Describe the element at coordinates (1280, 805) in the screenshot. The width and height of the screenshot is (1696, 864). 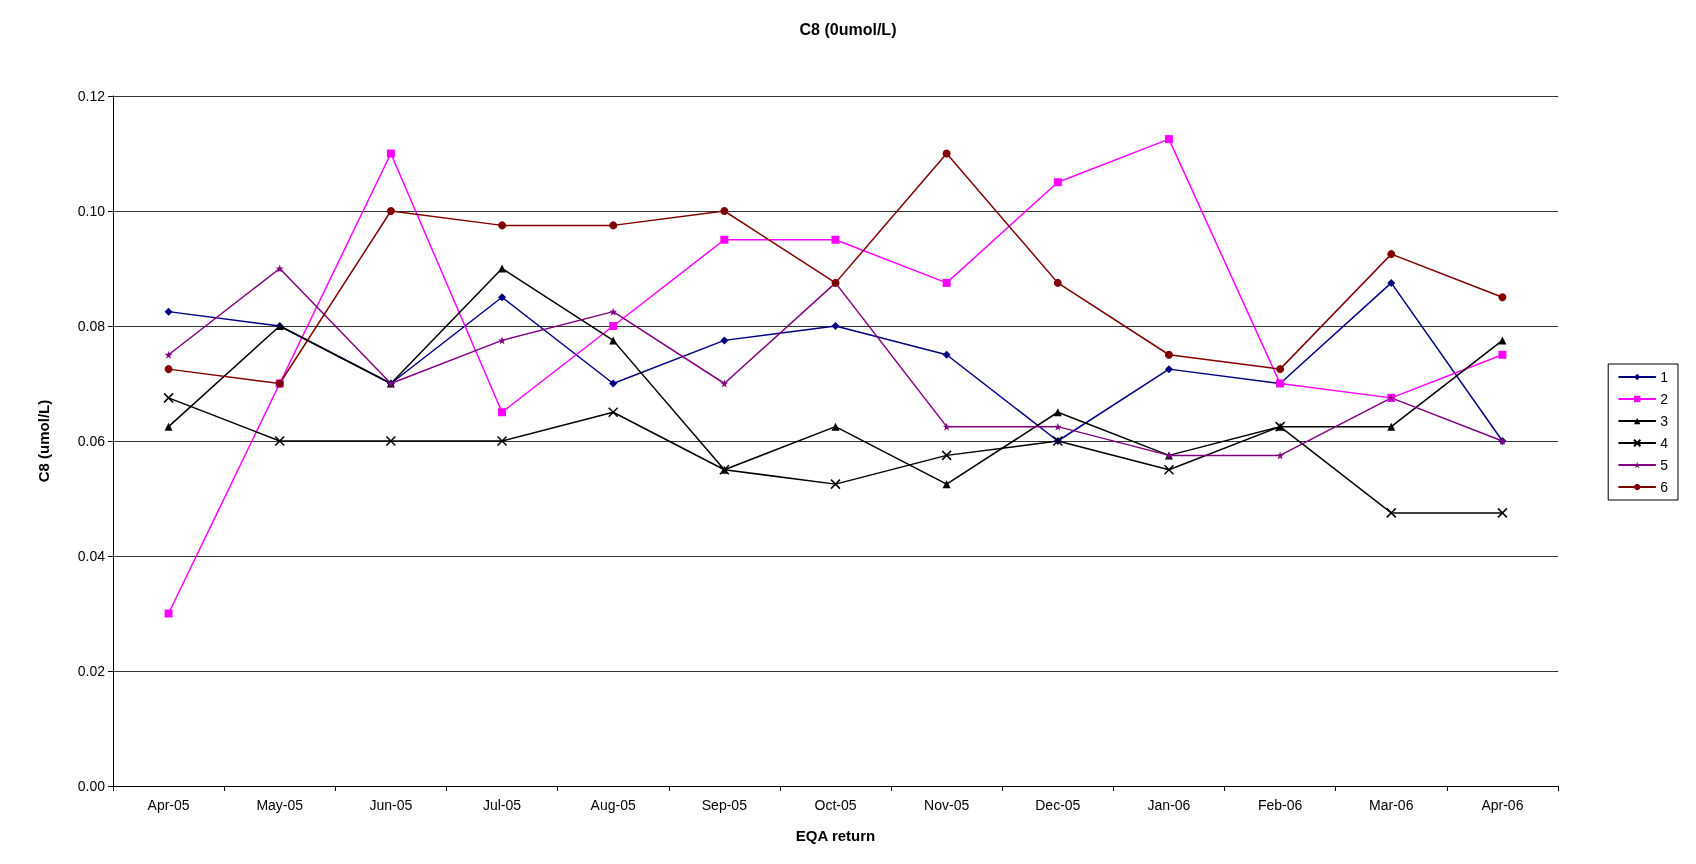
I see `x-tick-label: Feb-06` at that location.